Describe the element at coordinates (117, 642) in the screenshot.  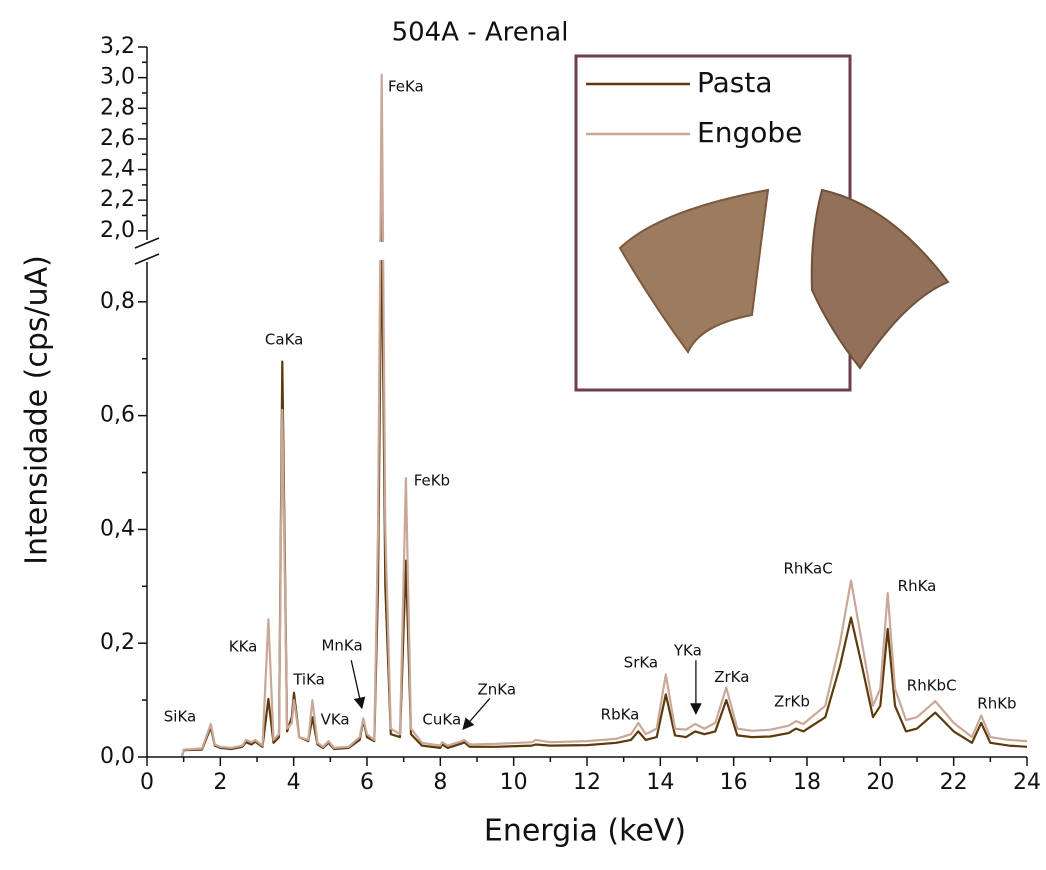
I see `y-tick-label: 0,2` at that location.